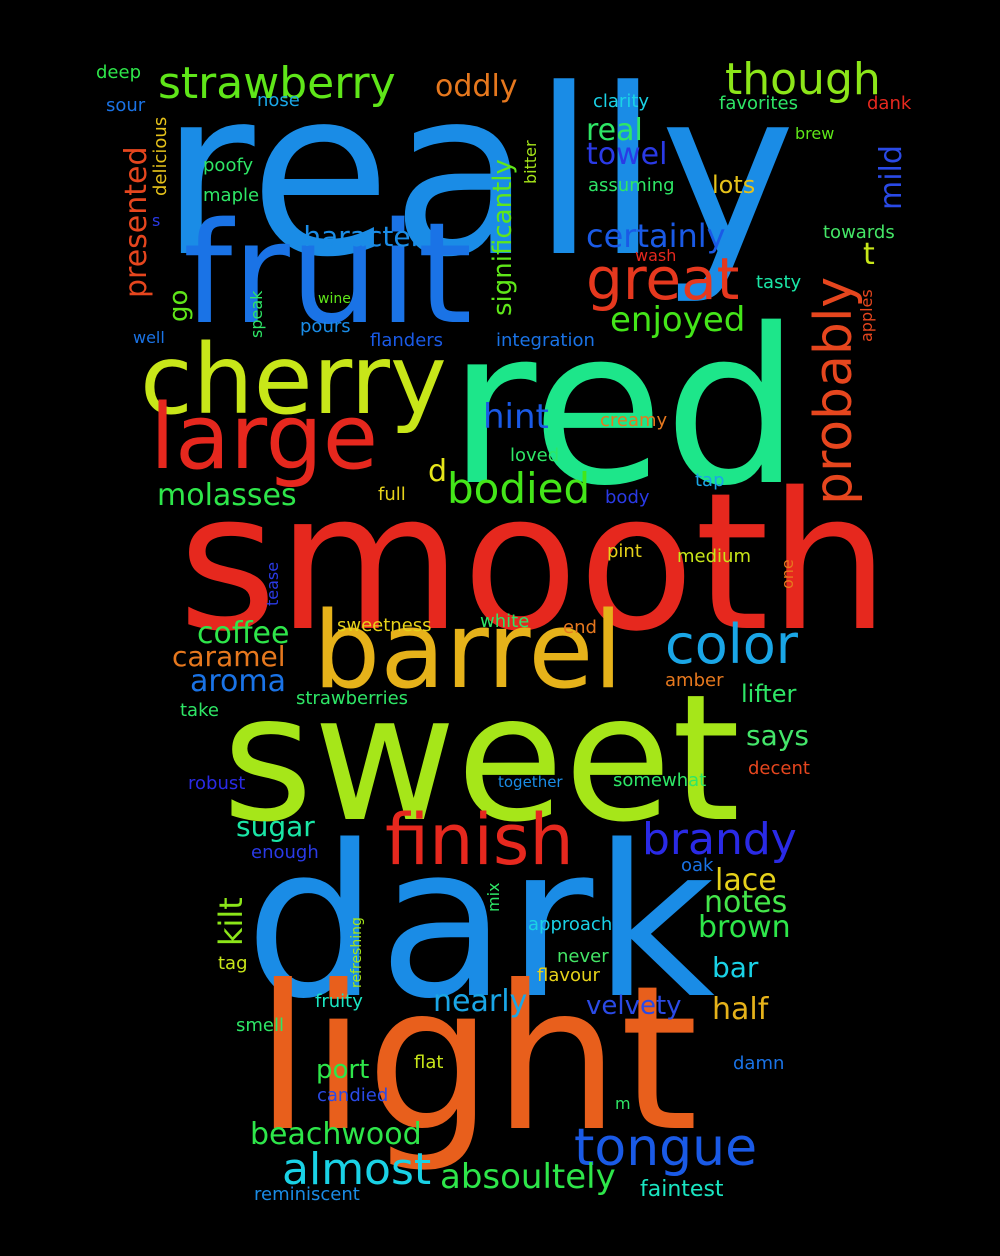 This screenshot has height=1256, width=1000. I want to click on word-d: d, so click(437, 472).